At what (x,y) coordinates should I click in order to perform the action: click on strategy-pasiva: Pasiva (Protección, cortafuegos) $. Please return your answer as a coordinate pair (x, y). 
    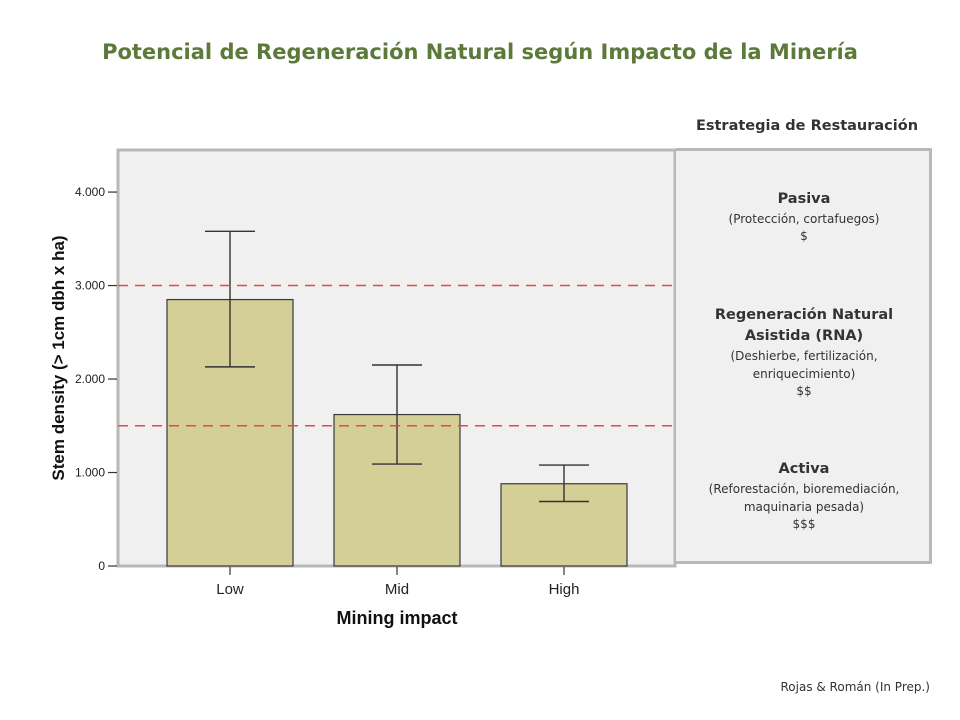
    Looking at the image, I should click on (804, 217).